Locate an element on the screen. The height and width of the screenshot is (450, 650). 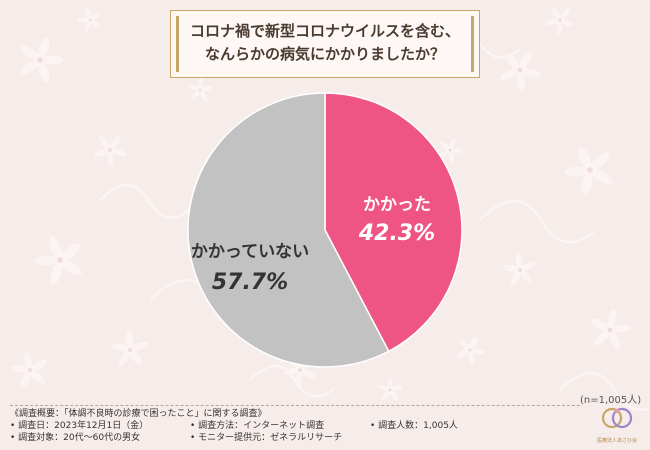
survey-method: • 調査方法：インターネット調査 is located at coordinates (257, 426).